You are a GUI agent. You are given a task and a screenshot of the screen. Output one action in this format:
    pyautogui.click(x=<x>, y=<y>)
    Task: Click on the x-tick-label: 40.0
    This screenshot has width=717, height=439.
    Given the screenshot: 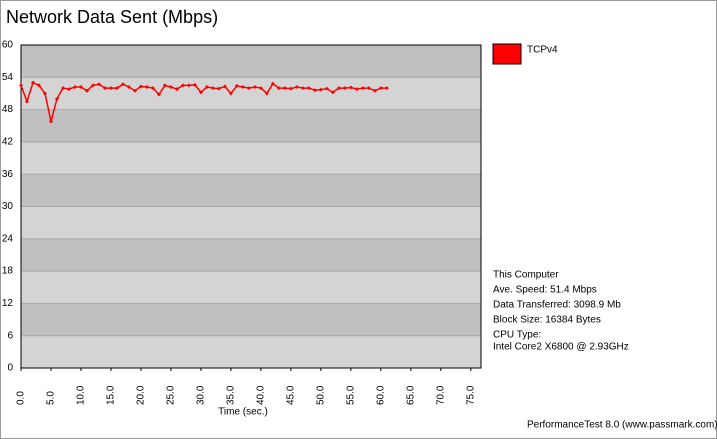 What is the action you would take?
    pyautogui.click(x=261, y=395)
    